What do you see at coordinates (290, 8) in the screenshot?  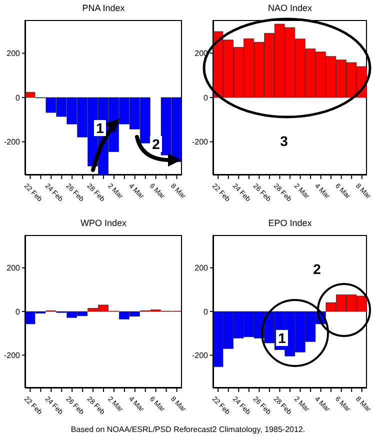 I see `chart-title: NAO Index` at bounding box center [290, 8].